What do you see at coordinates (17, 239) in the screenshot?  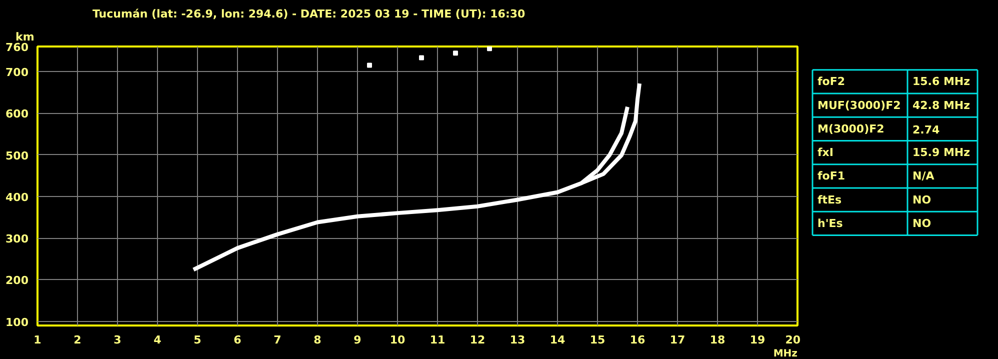 I see `y-tick-label: 300` at bounding box center [17, 239].